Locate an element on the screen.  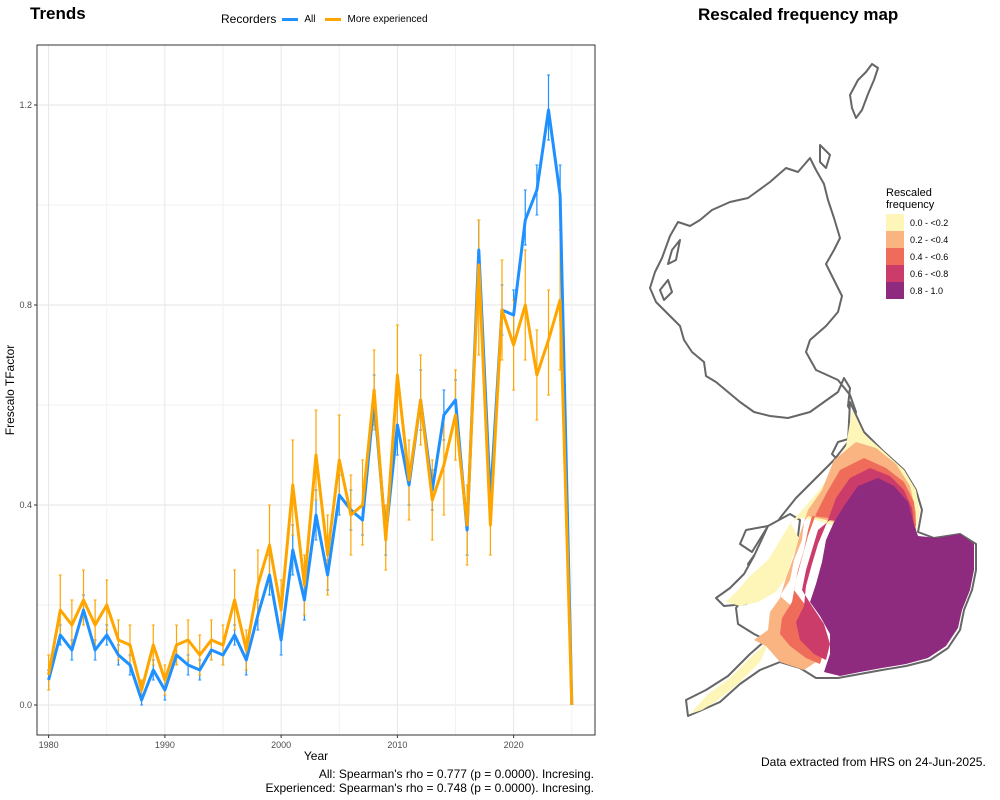
x-axis-label: Year is located at coordinates (316, 756).